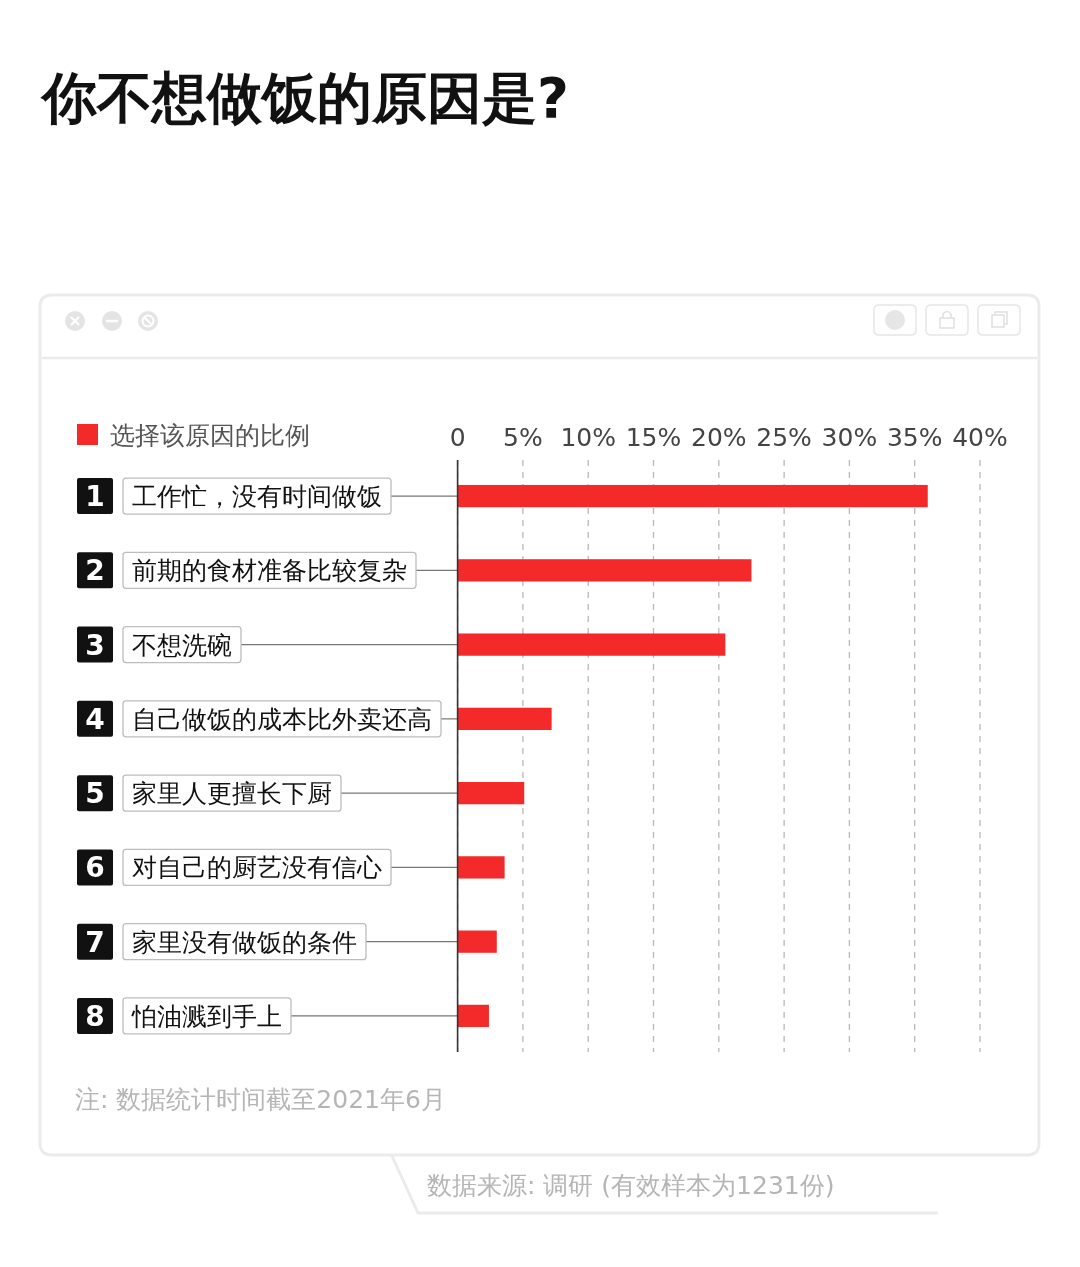 The height and width of the screenshot is (1267, 1080). Describe the element at coordinates (95, 794) in the screenshot. I see `text: 5` at that location.